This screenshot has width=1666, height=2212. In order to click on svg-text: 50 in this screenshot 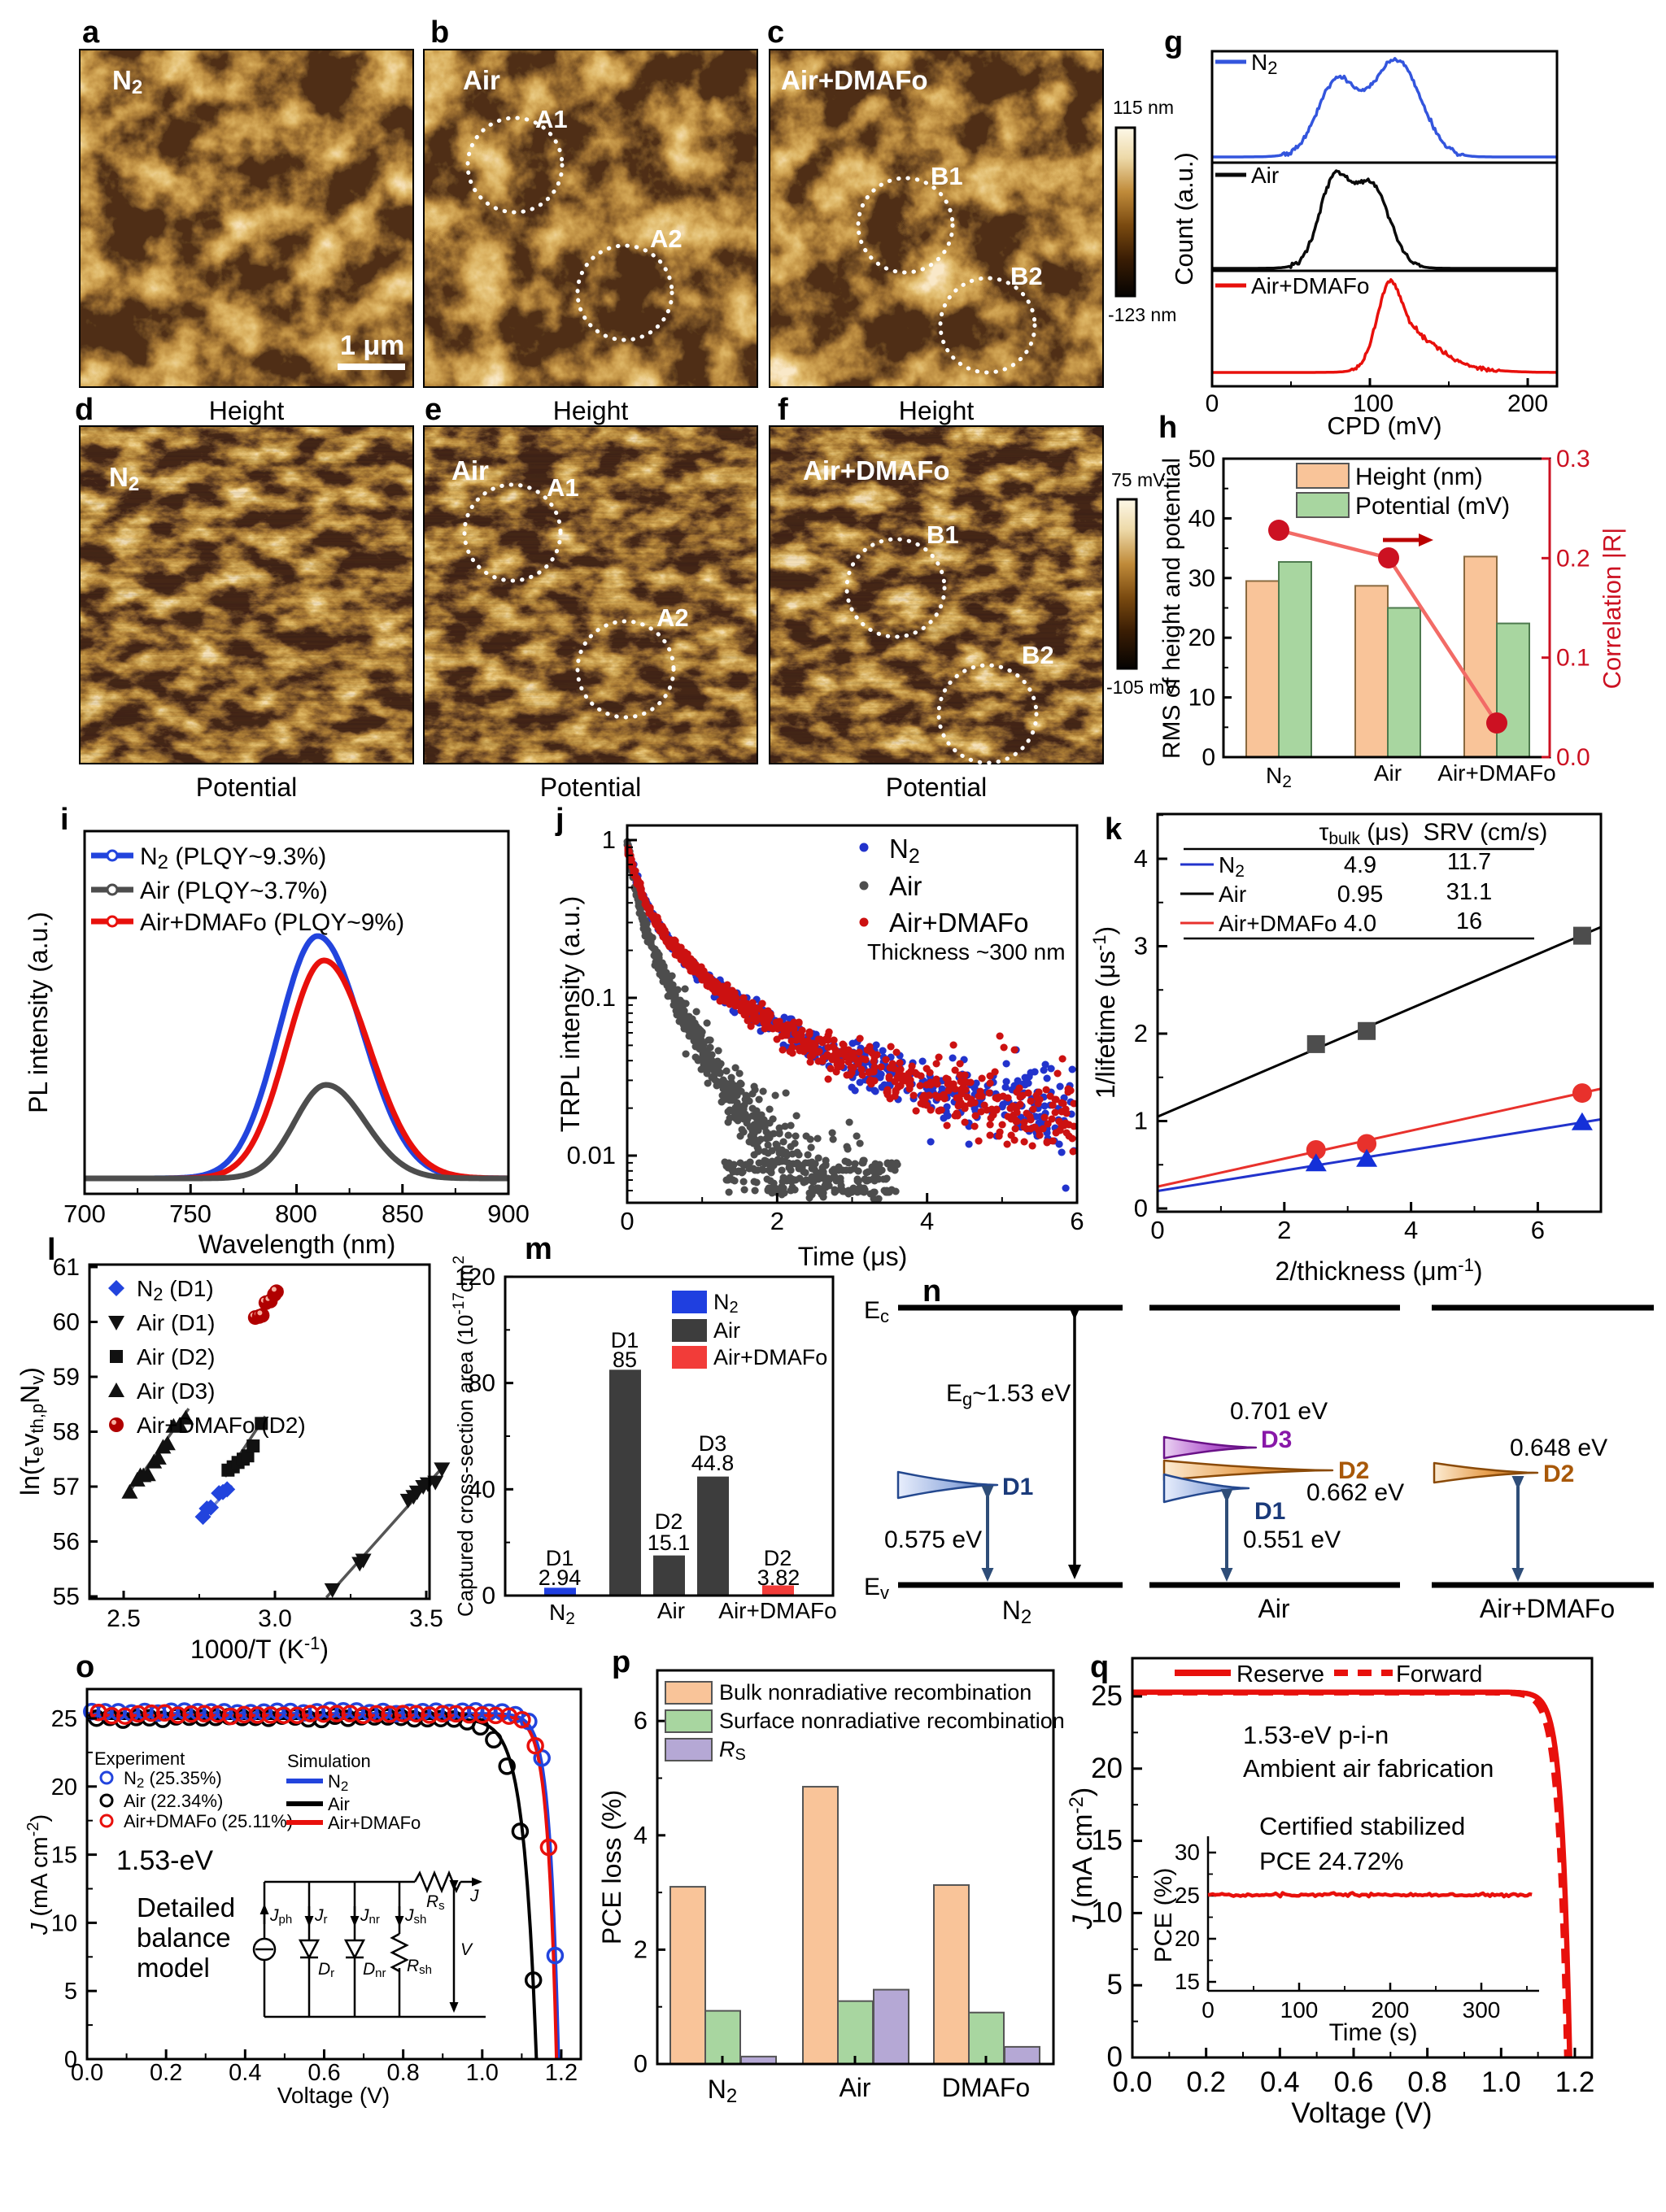, I will do `click(1201, 459)`.